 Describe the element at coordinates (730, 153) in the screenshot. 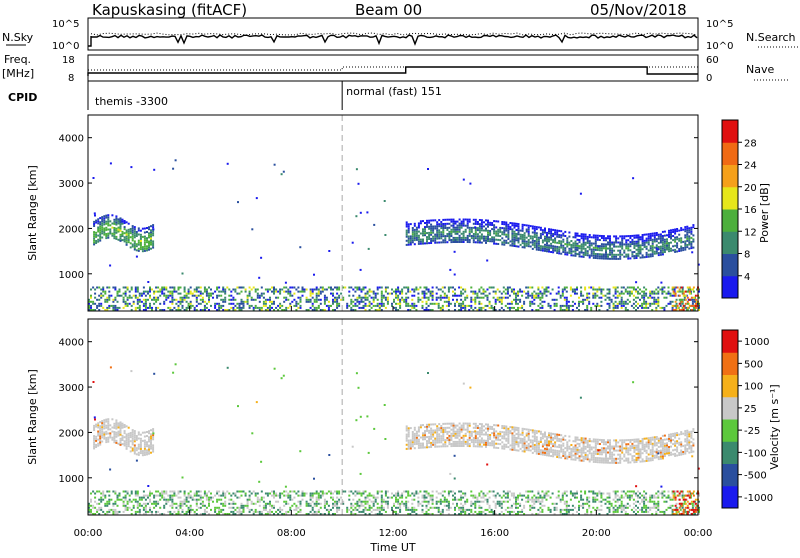

I see `colorbar-swatch` at that location.